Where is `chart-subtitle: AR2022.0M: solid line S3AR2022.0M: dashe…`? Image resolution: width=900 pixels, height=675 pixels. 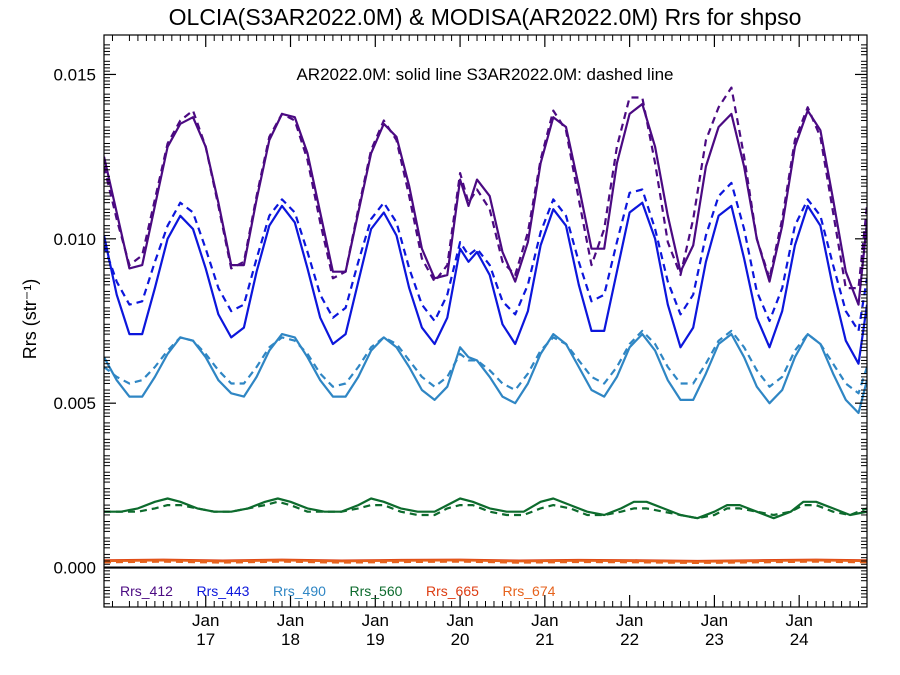 chart-subtitle: AR2022.0M: solid line S3AR2022.0M: dashe… is located at coordinates (484, 74).